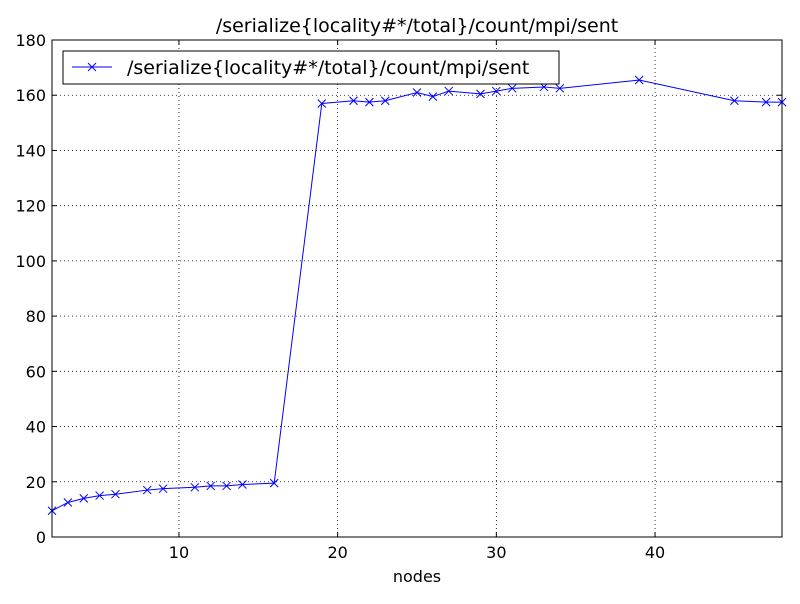 The width and height of the screenshot is (800, 604). Describe the element at coordinates (41, 537) in the screenshot. I see `y-tick-label: 0` at that location.